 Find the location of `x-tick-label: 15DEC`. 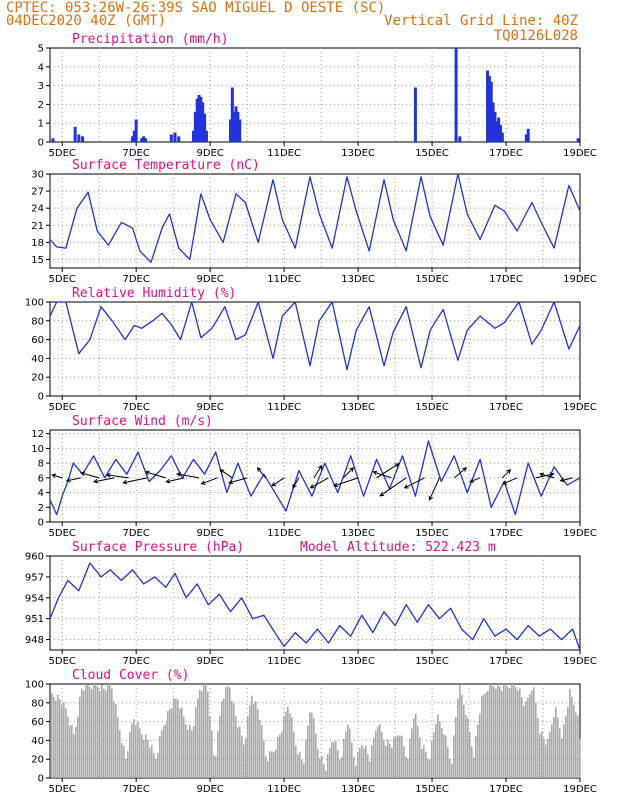

x-tick-label: 15DEC is located at coordinates (432, 661).